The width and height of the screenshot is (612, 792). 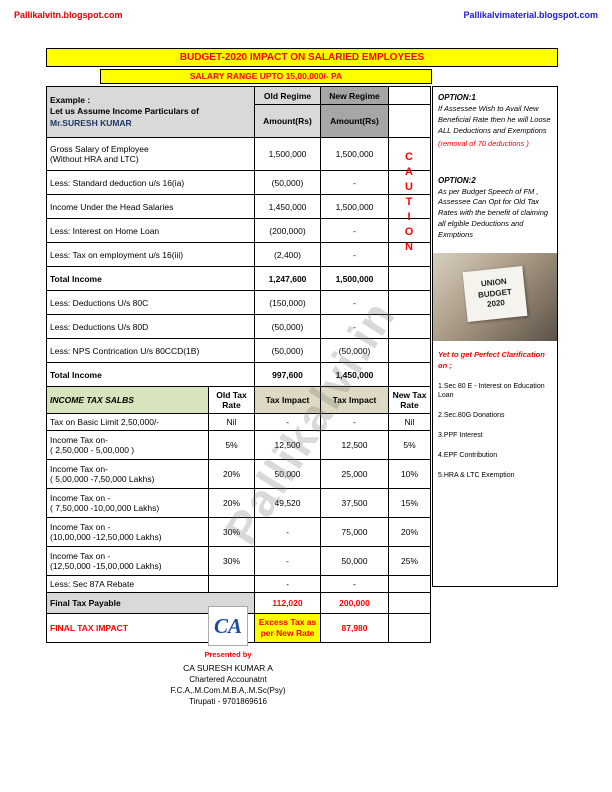 I want to click on slab-old-rate: 30%, so click(x=231, y=561).